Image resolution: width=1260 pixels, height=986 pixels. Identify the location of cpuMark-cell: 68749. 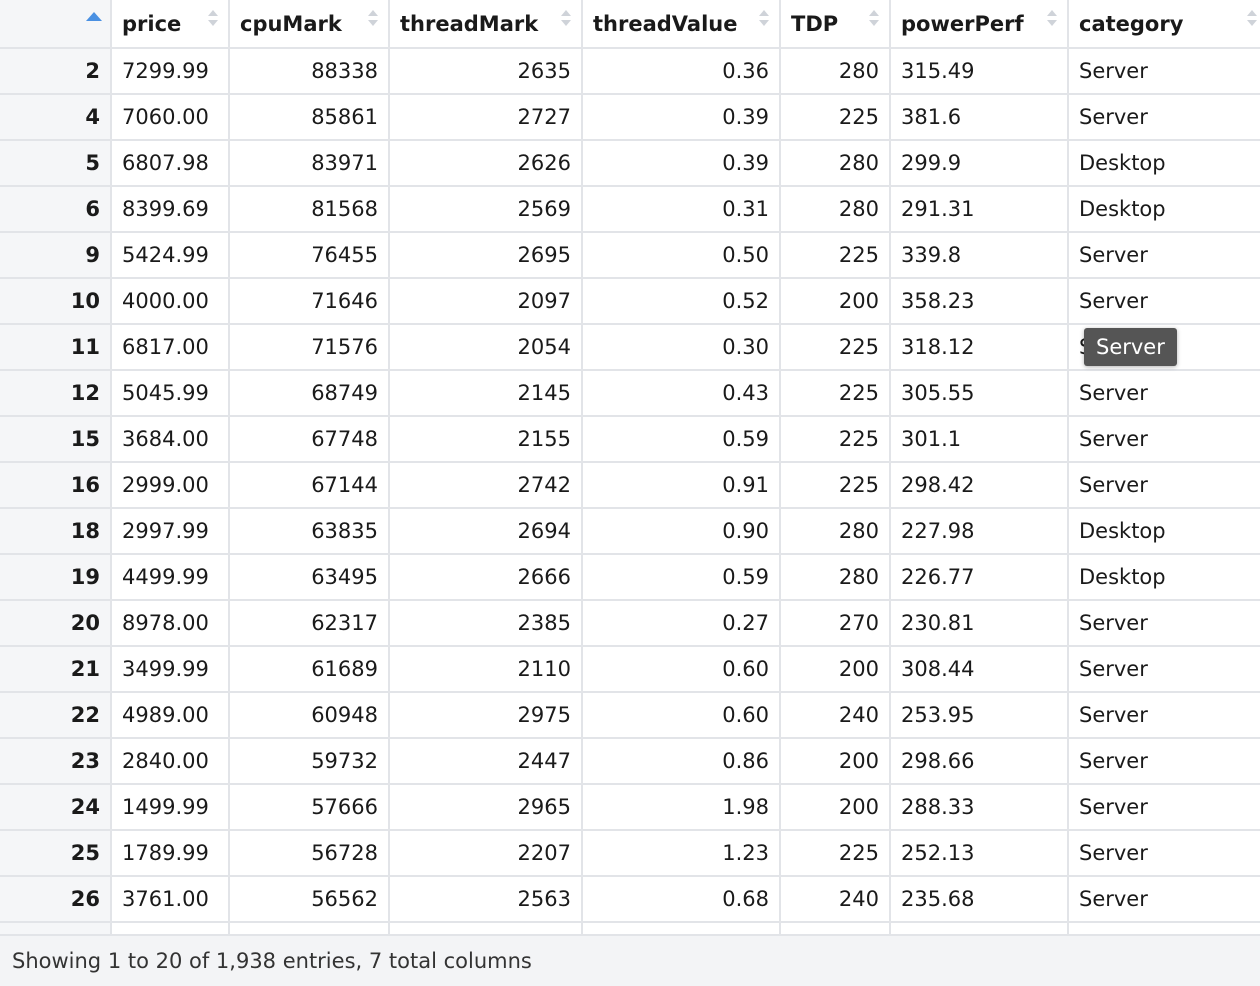
(309, 393).